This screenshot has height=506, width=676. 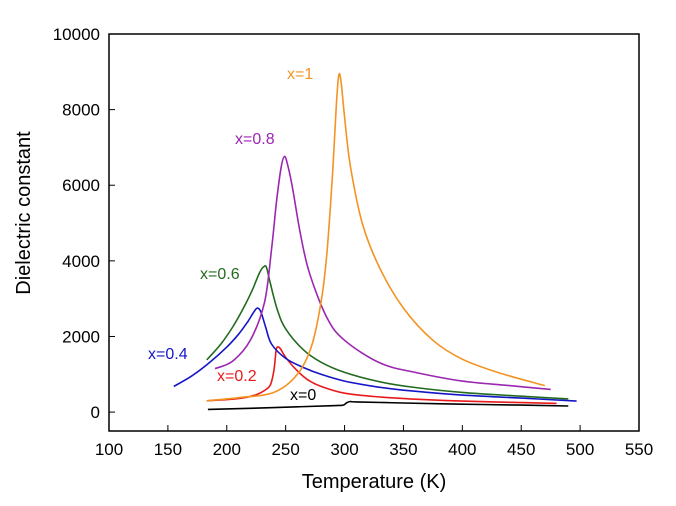 What do you see at coordinates (300, 74) in the screenshot?
I see `series-label: x=1` at bounding box center [300, 74].